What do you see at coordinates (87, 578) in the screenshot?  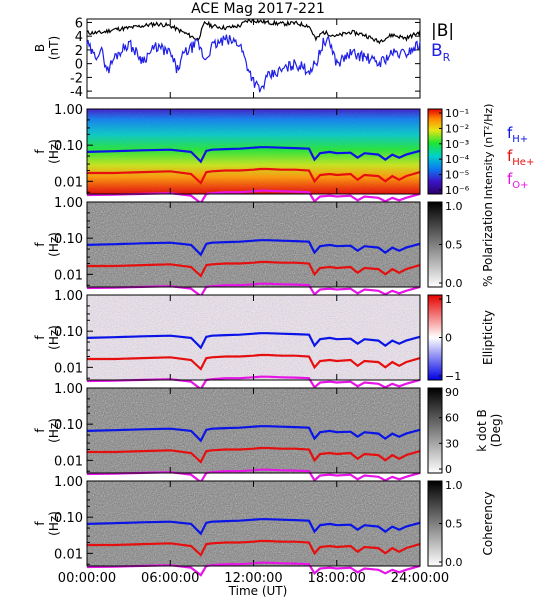 I see `xtick-label: 00:00:00` at bounding box center [87, 578].